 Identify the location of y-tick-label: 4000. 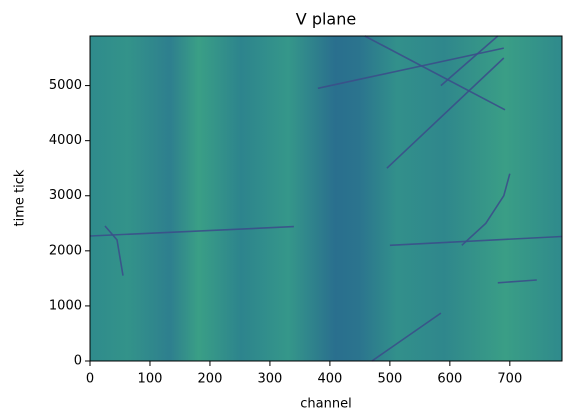
(65, 140).